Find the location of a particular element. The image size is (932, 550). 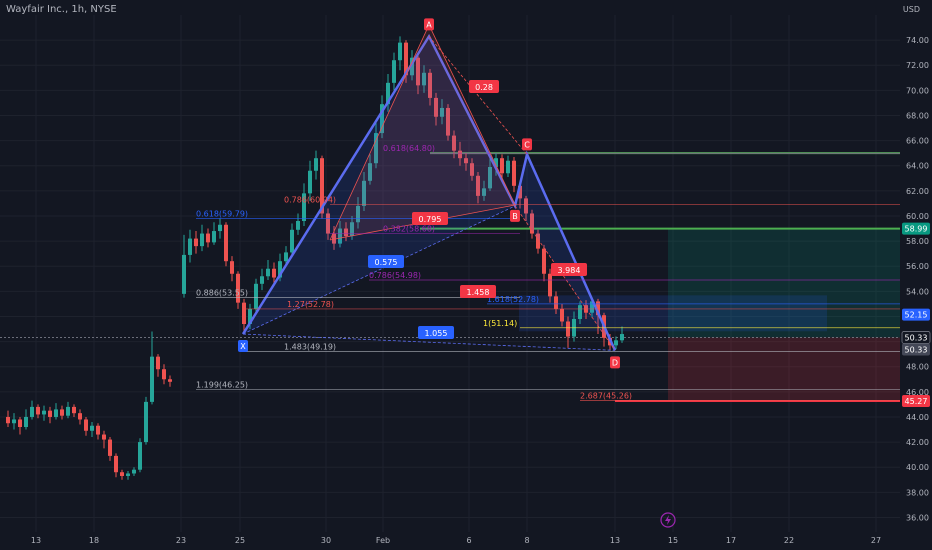

x-tick-label: 30 is located at coordinates (326, 540).